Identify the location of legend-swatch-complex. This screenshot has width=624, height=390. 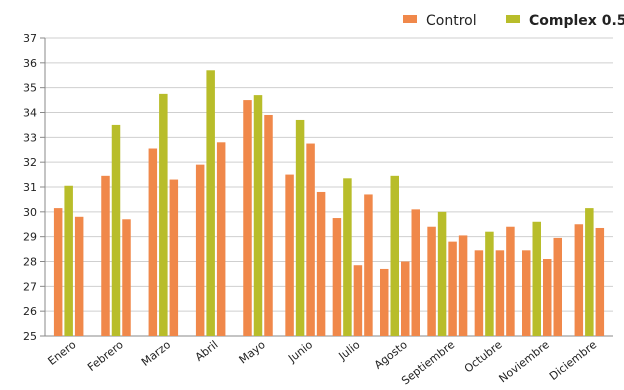
(513, 19).